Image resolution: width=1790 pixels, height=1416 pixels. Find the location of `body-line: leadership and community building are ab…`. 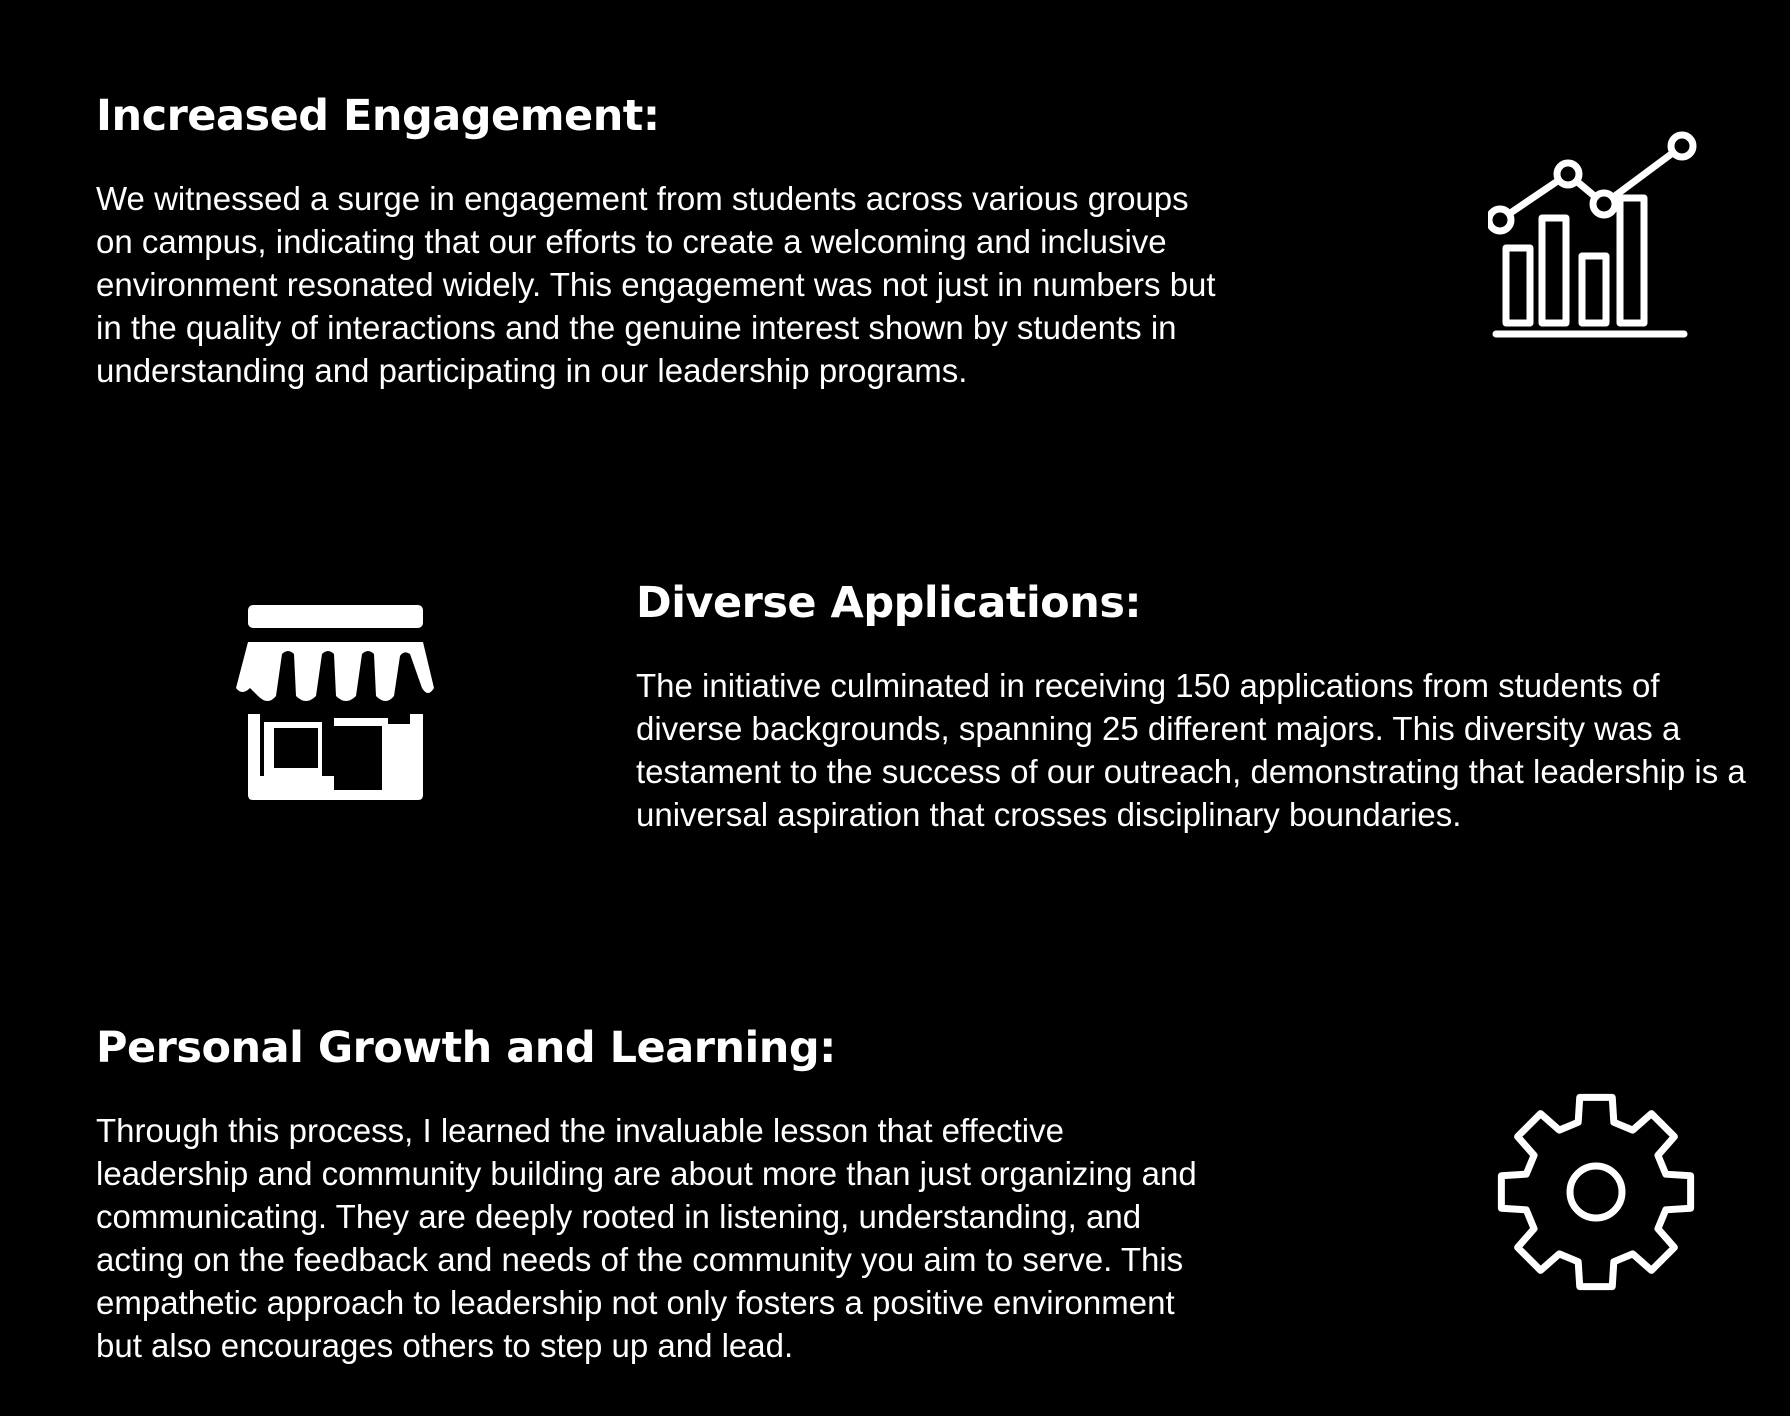

body-line: leadership and community building are ab… is located at coordinates (646, 1173).